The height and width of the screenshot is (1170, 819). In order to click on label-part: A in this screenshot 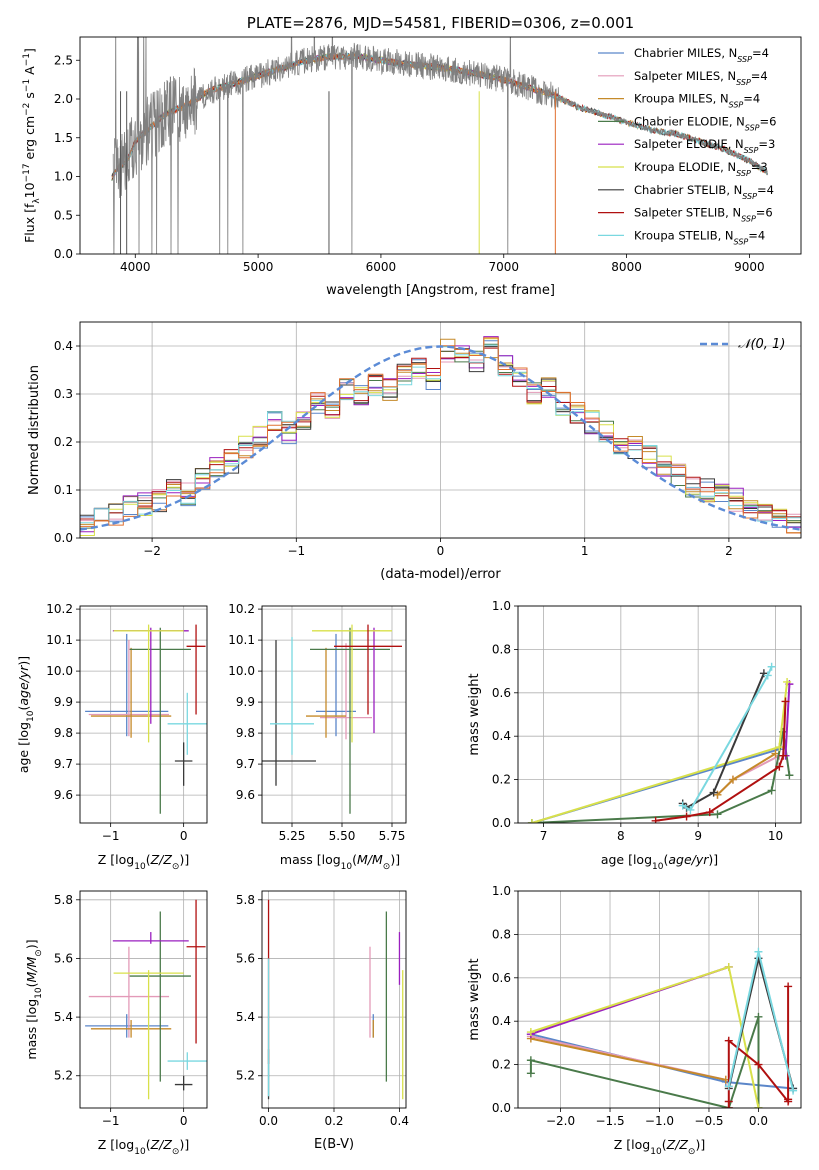, I will do `click(29, 72)`.